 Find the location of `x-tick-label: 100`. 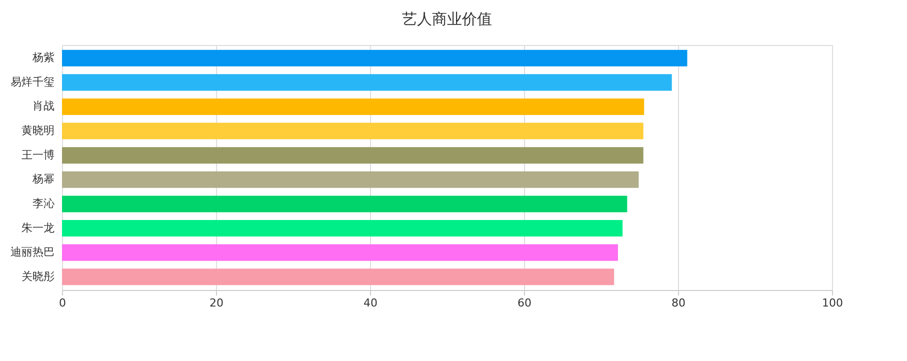

x-tick-label: 100 is located at coordinates (832, 303).